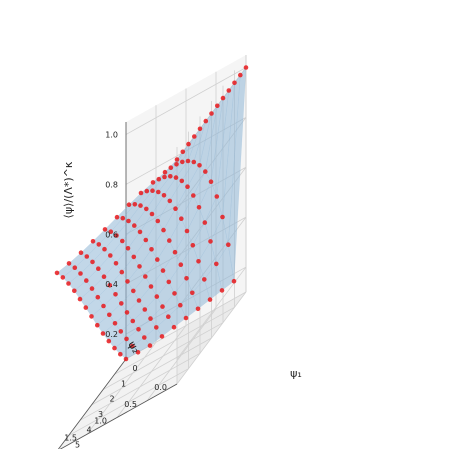 The height and width of the screenshot is (454, 449). Describe the element at coordinates (111, 235) in the screenshot. I see `z-tick-labels: 0.2 0.4 0.6 0.8 1.0` at that location.